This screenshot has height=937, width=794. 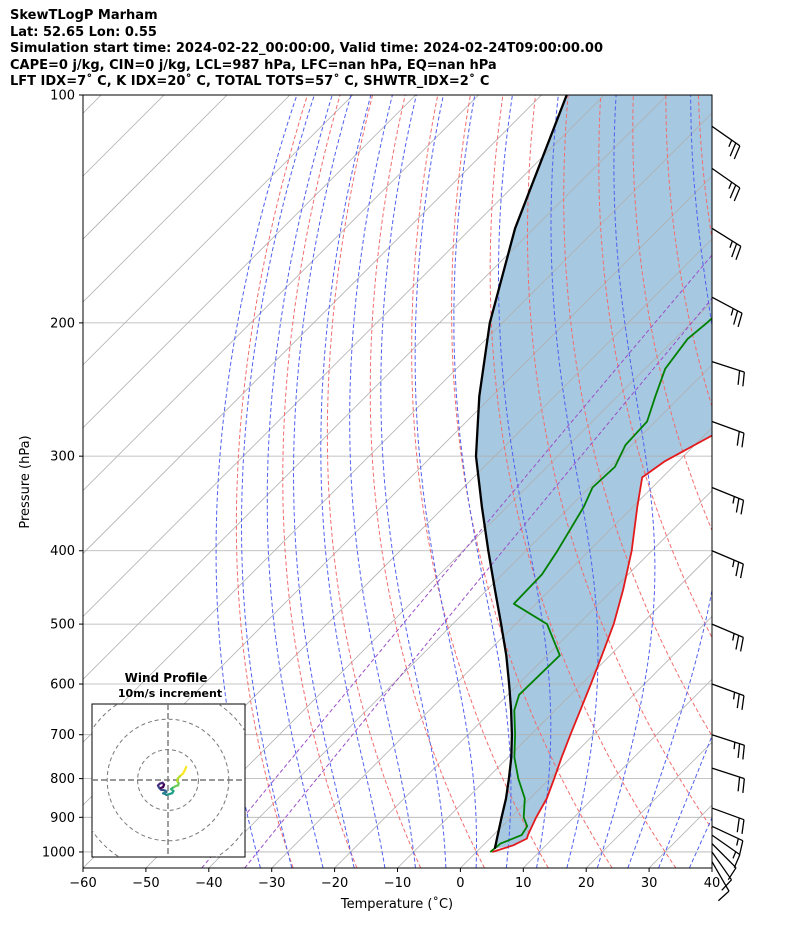 What do you see at coordinates (168, 764) in the screenshot?
I see `hodograph-inset: Wind Profile 10m/s increment` at bounding box center [168, 764].